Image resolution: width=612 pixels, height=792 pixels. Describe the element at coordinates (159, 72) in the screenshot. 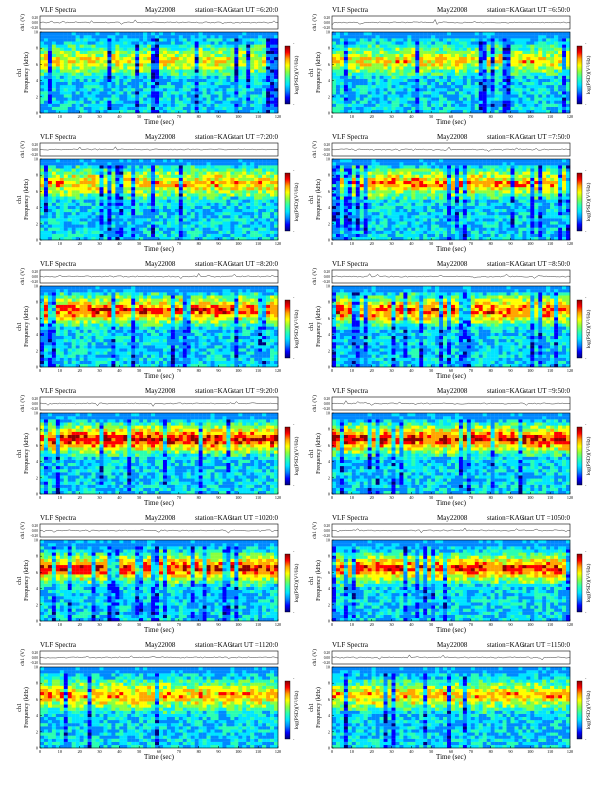

I see `spectrogram-heatmap` at that location.